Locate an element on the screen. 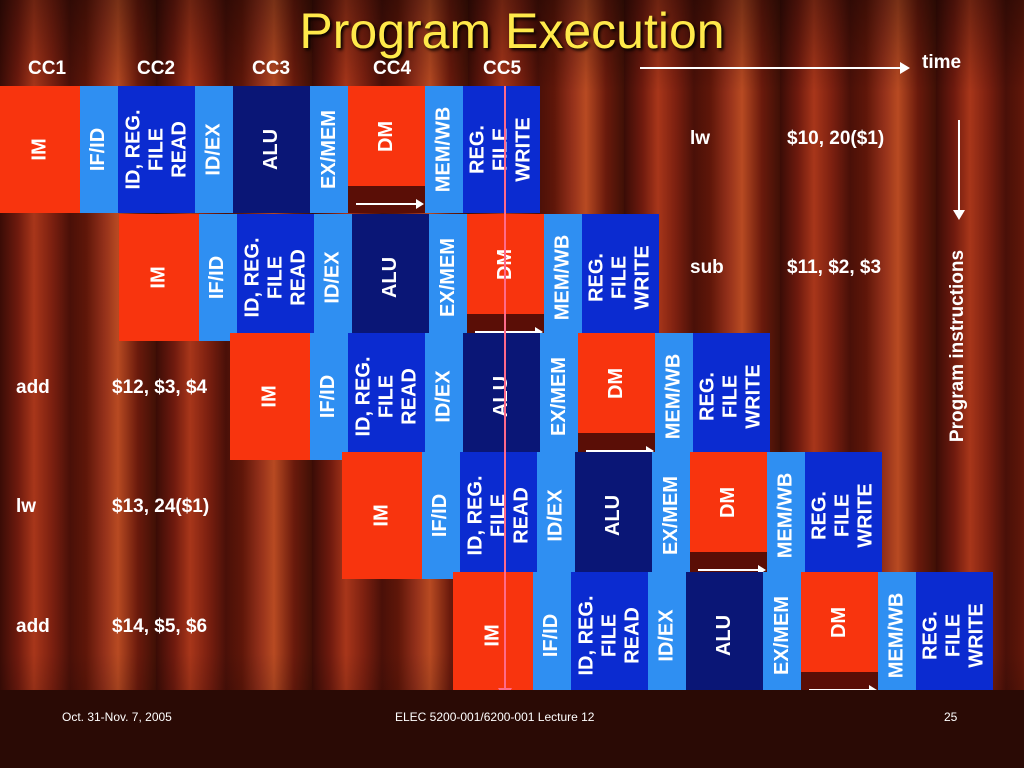 Image resolution: width=1024 pixels, height=768 pixels. cc3-label: CC3 is located at coordinates (271, 68).